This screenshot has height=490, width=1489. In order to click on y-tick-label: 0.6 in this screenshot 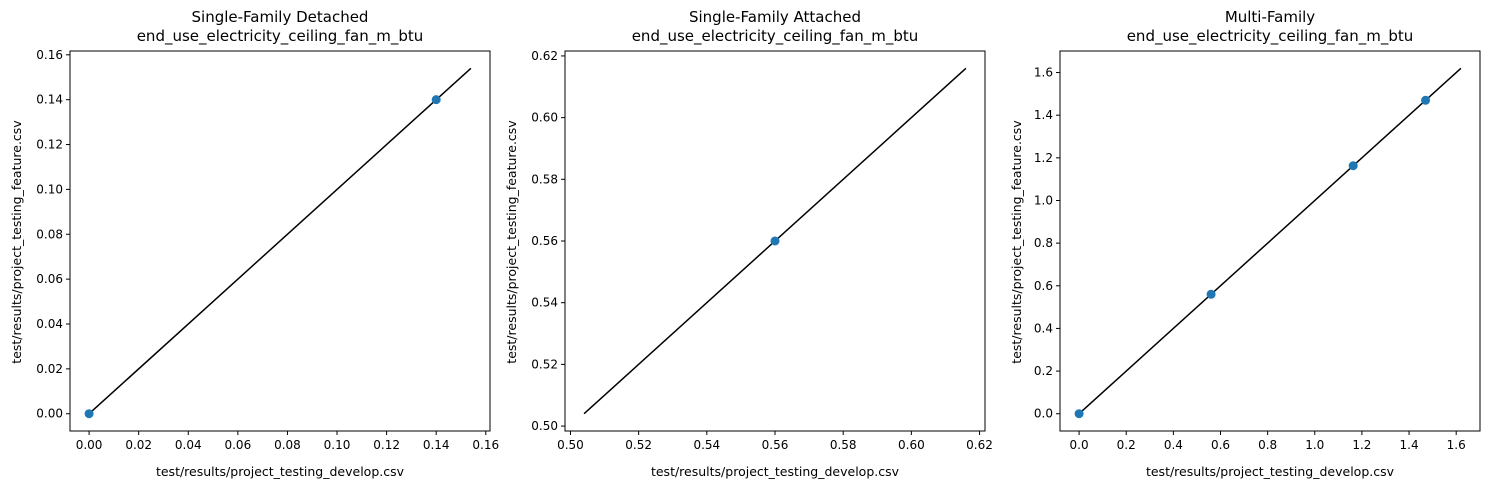, I will do `click(1043, 286)`.